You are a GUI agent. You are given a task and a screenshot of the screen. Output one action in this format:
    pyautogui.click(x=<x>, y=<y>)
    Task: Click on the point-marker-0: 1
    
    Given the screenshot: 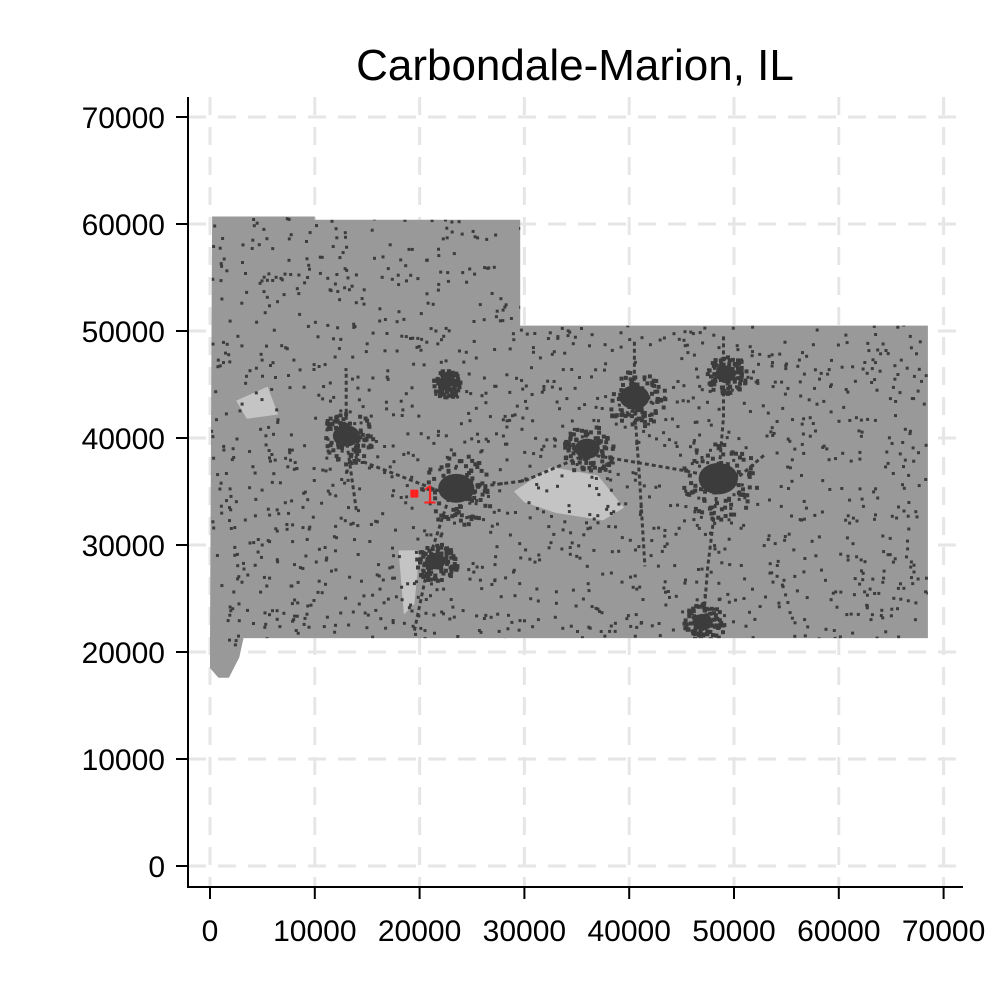 What is the action you would take?
    pyautogui.click(x=423, y=495)
    